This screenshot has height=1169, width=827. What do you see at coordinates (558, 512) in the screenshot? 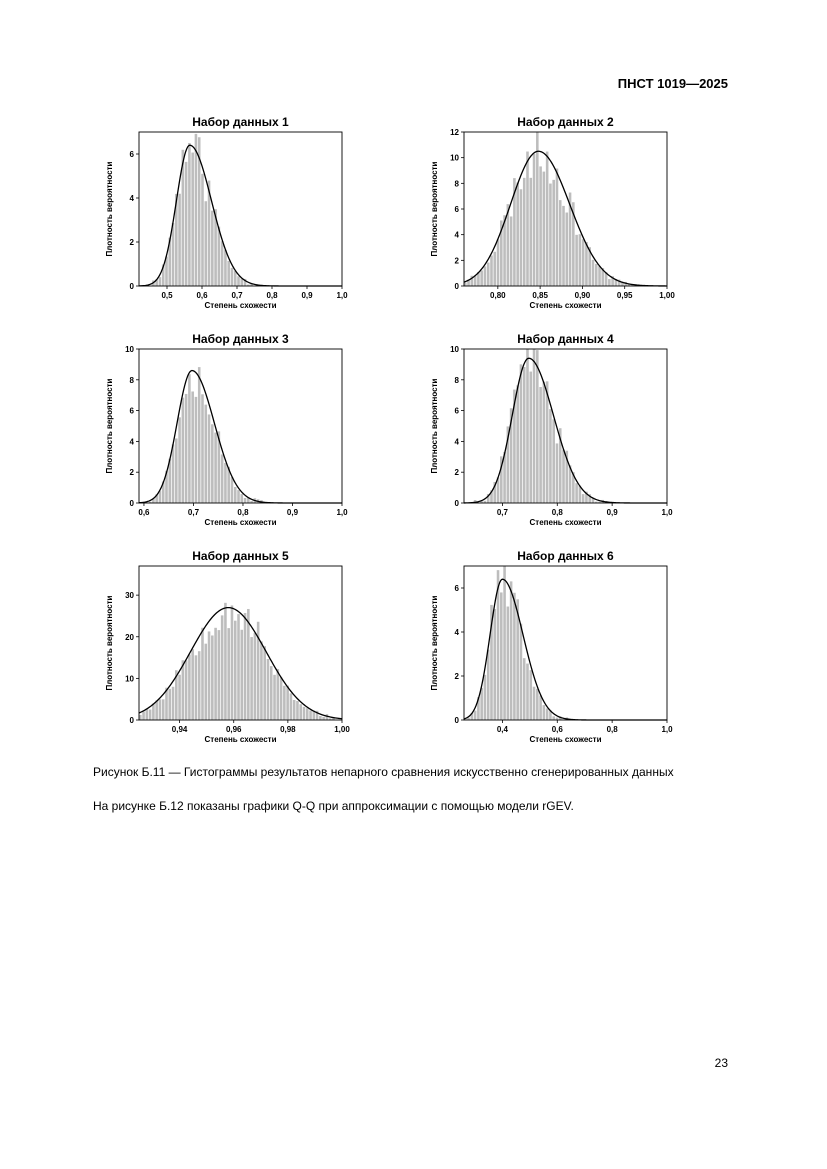
I see `x-tick-label: 0,8` at bounding box center [558, 512].